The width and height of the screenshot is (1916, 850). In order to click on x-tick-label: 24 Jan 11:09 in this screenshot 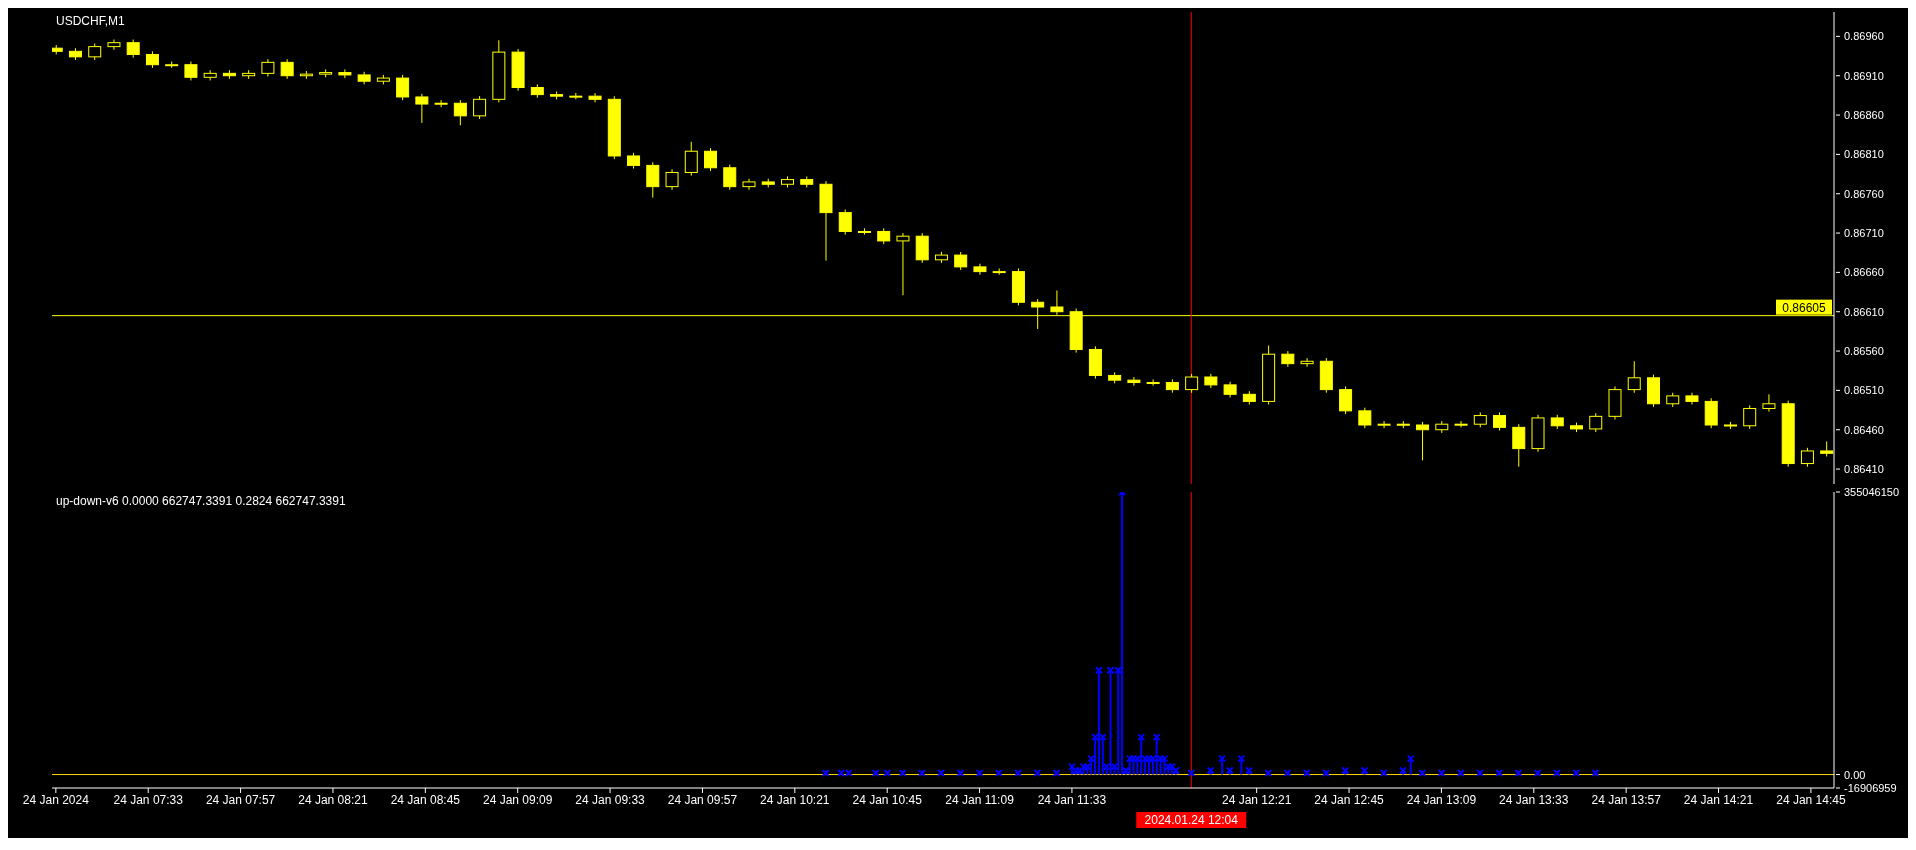, I will do `click(980, 800)`.